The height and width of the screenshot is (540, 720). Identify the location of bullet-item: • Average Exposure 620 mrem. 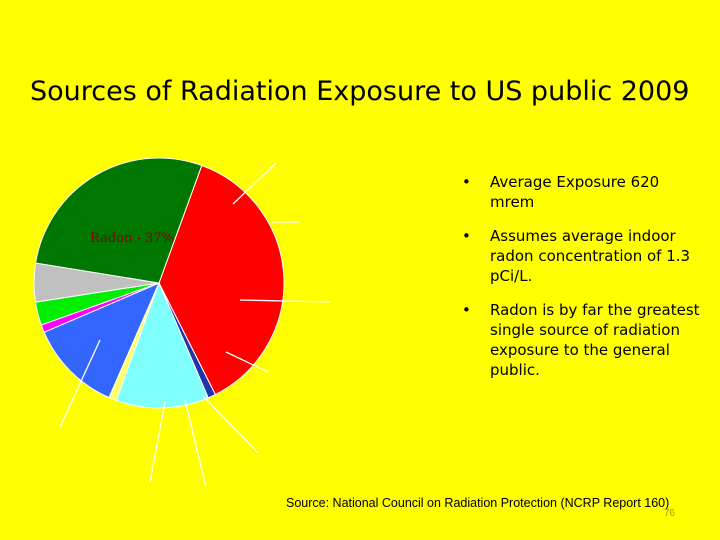
(582, 192).